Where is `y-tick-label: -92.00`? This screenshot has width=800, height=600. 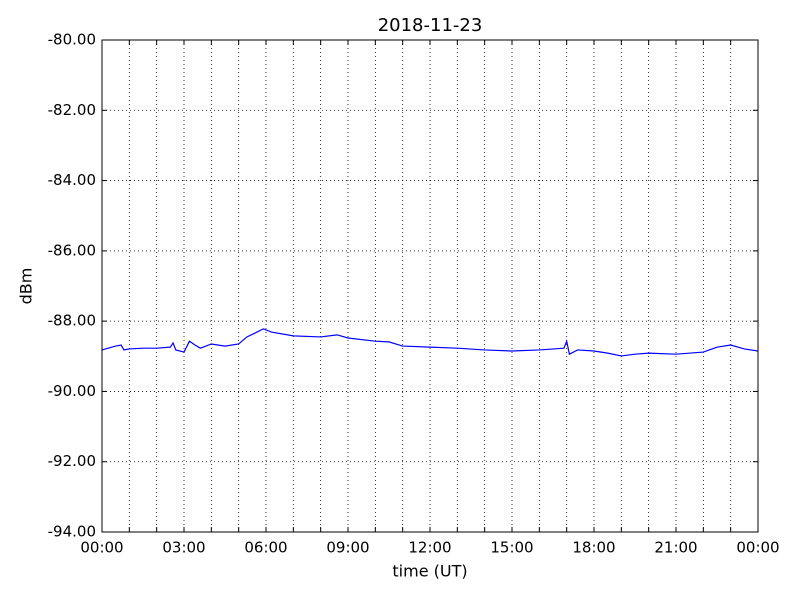 y-tick-label: -92.00 is located at coordinates (72, 461).